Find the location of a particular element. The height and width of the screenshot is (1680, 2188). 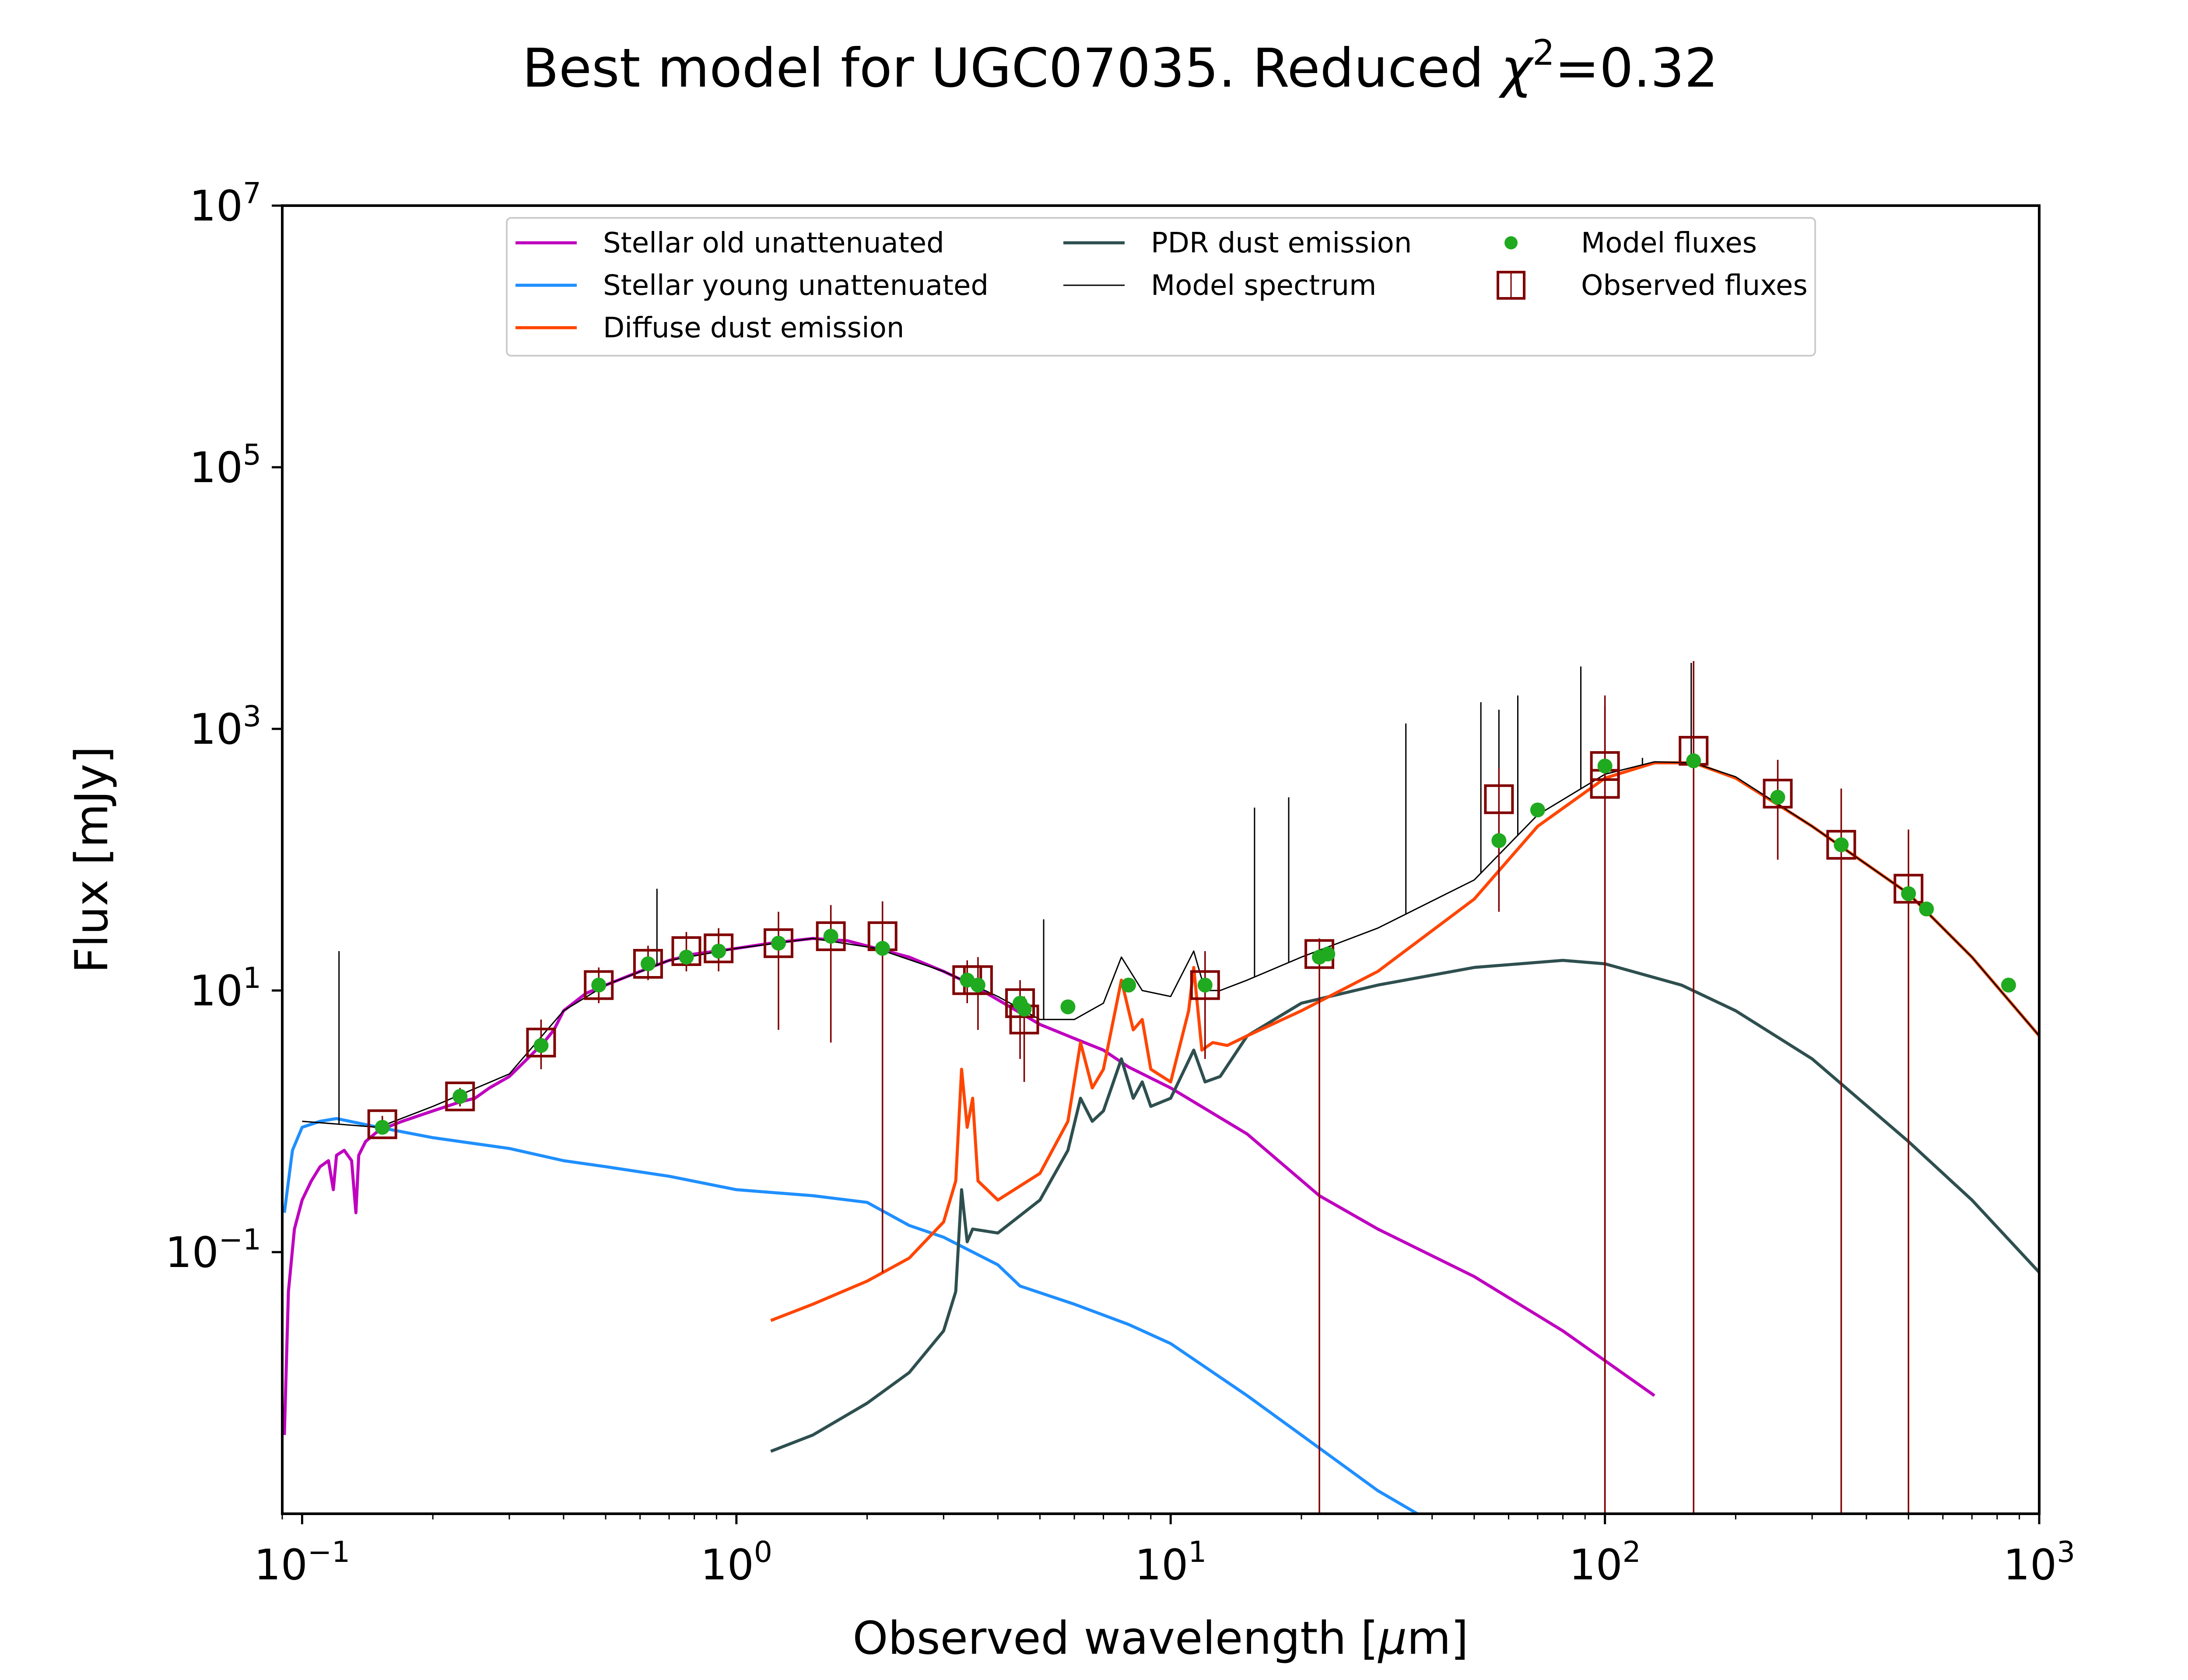

x-tick-label-2: 10¹ is located at coordinates (1170, 1562).